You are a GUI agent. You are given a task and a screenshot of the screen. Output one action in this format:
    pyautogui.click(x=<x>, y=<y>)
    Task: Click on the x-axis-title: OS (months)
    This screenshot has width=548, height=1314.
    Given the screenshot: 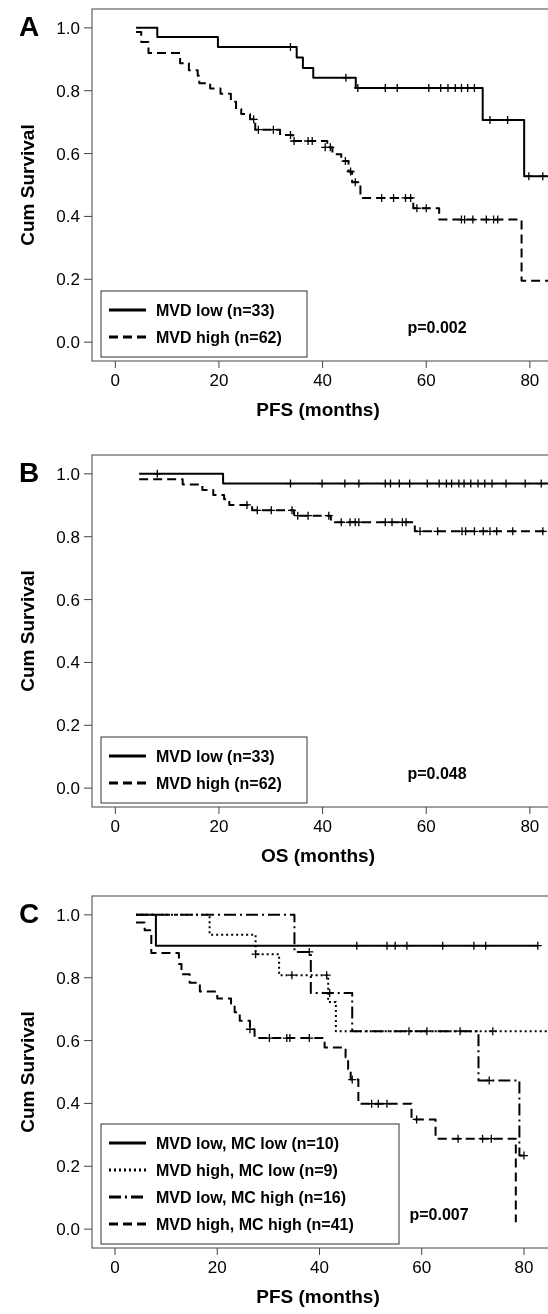 What is the action you would take?
    pyautogui.click(x=318, y=855)
    